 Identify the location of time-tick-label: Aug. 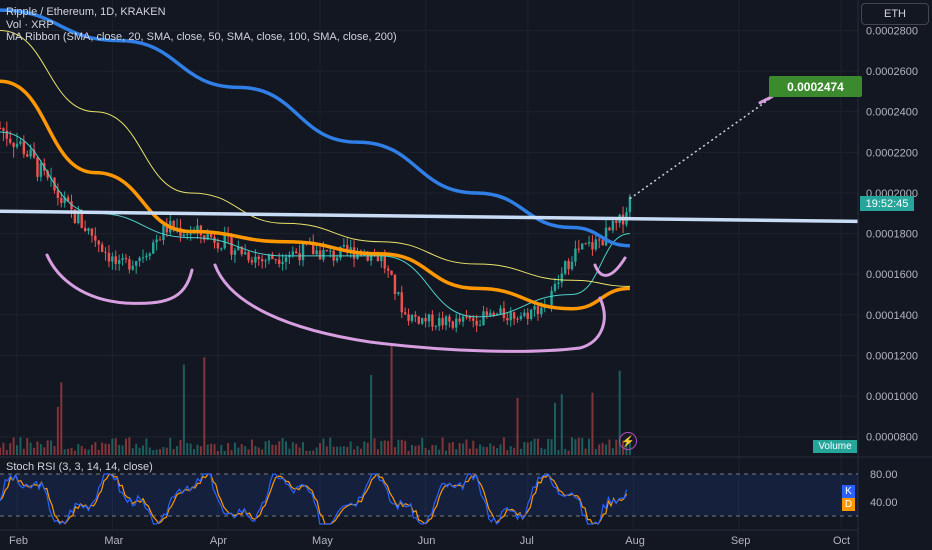
(635, 541).